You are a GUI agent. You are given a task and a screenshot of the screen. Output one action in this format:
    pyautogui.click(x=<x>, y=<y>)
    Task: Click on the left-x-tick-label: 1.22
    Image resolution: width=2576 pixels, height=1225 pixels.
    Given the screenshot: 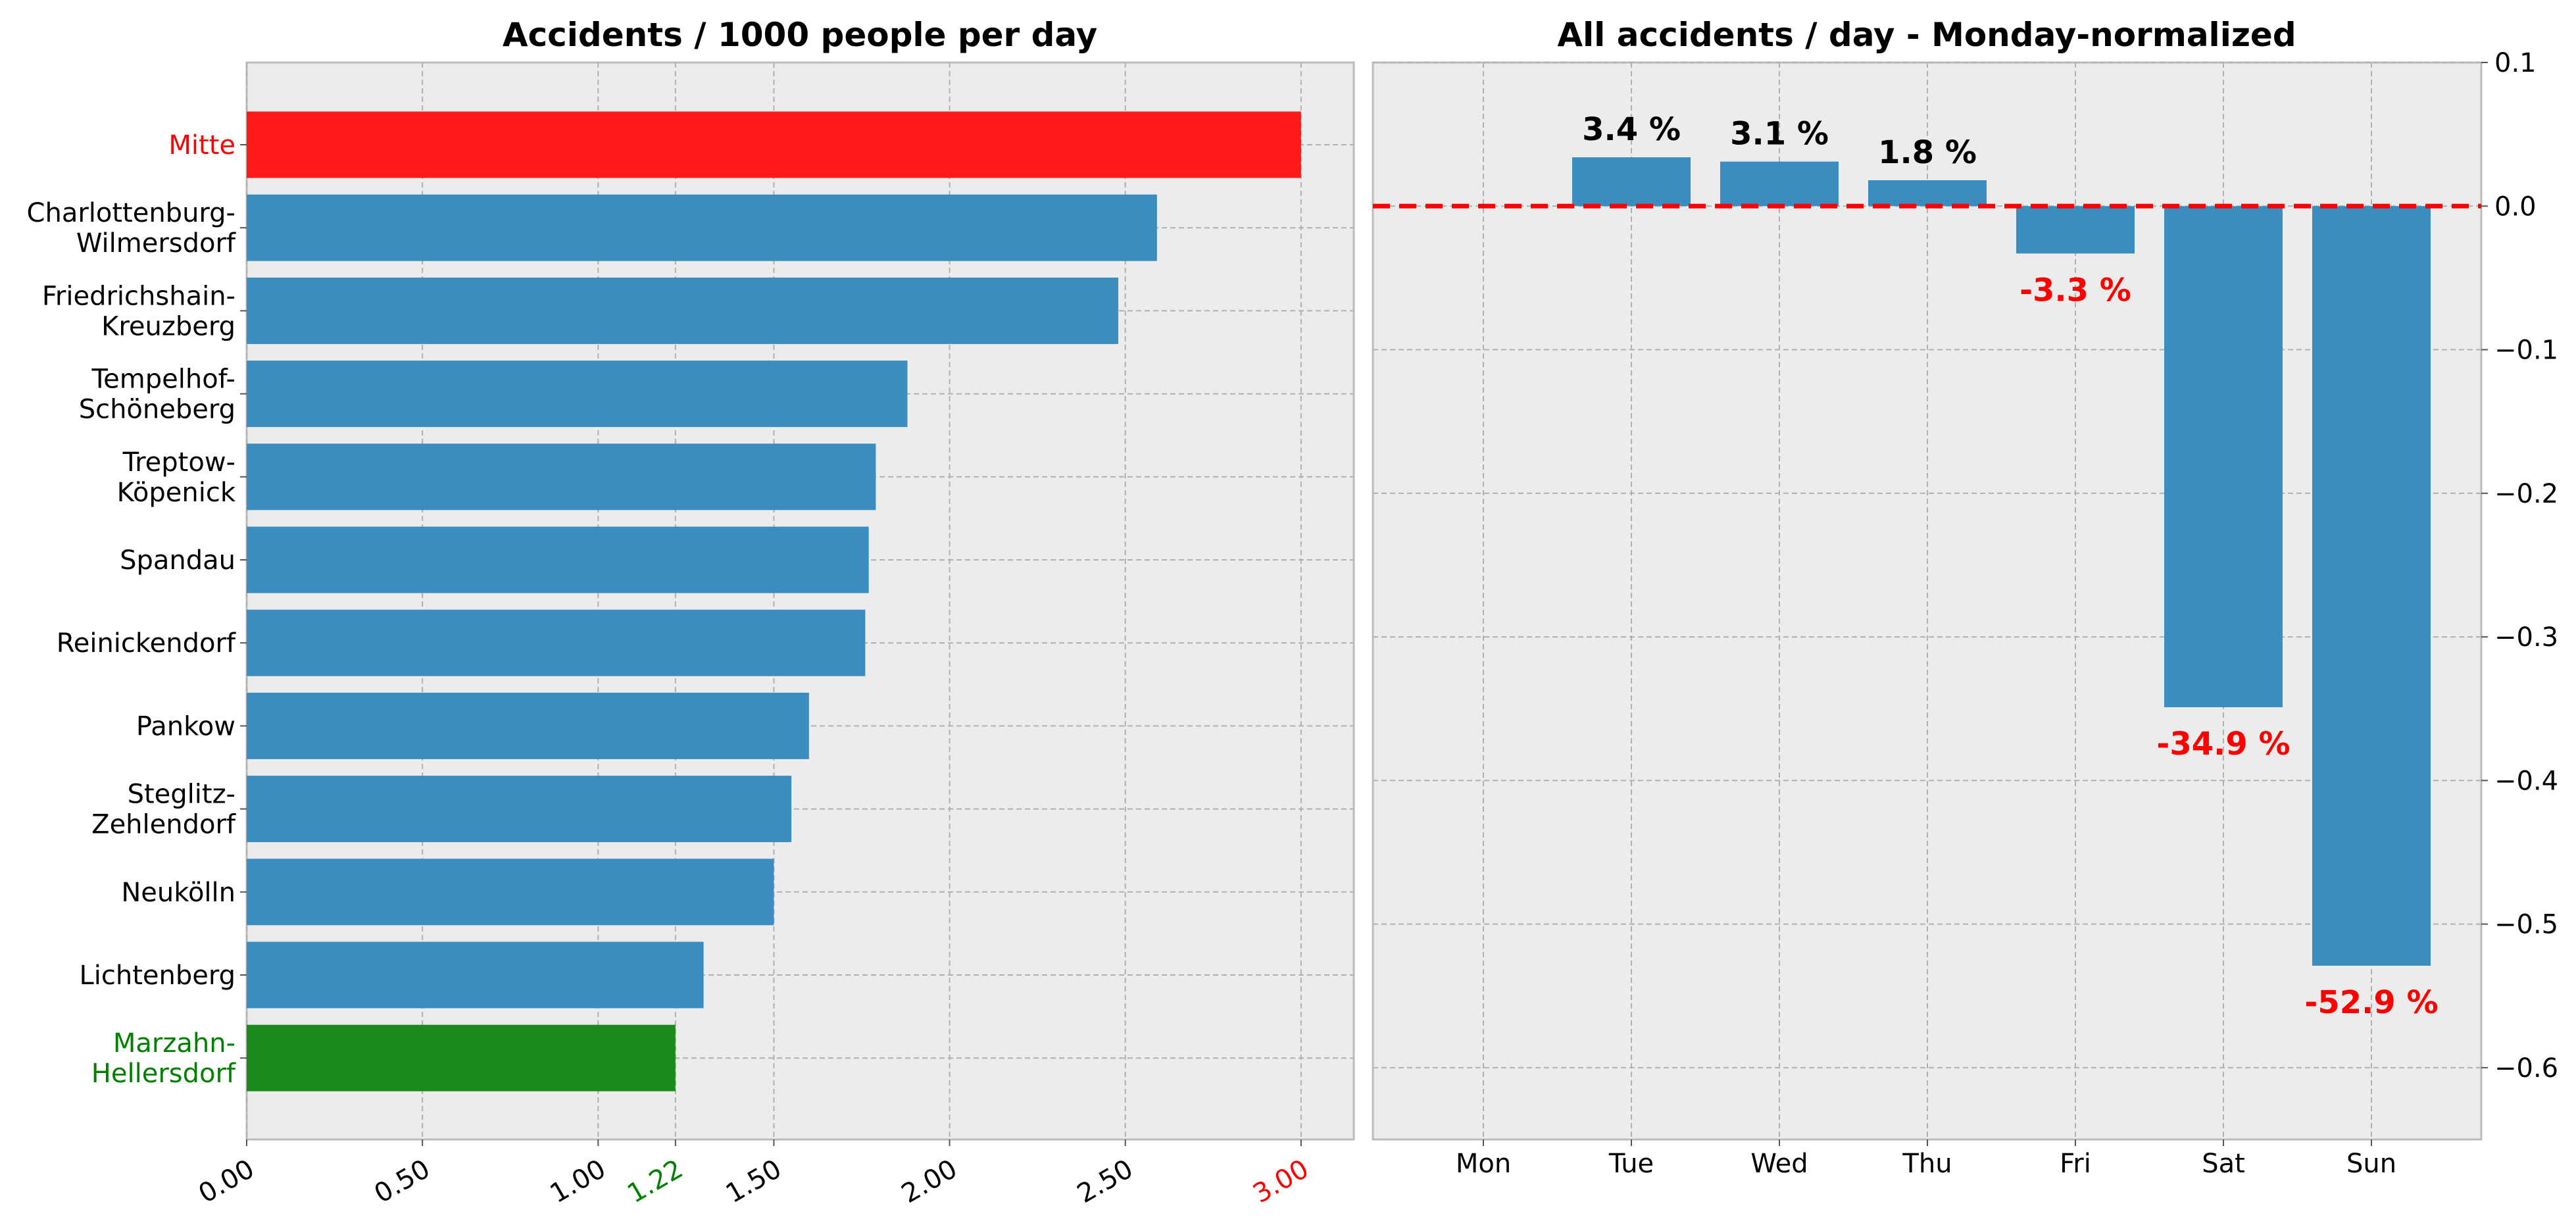 What is the action you would take?
    pyautogui.click(x=655, y=1182)
    